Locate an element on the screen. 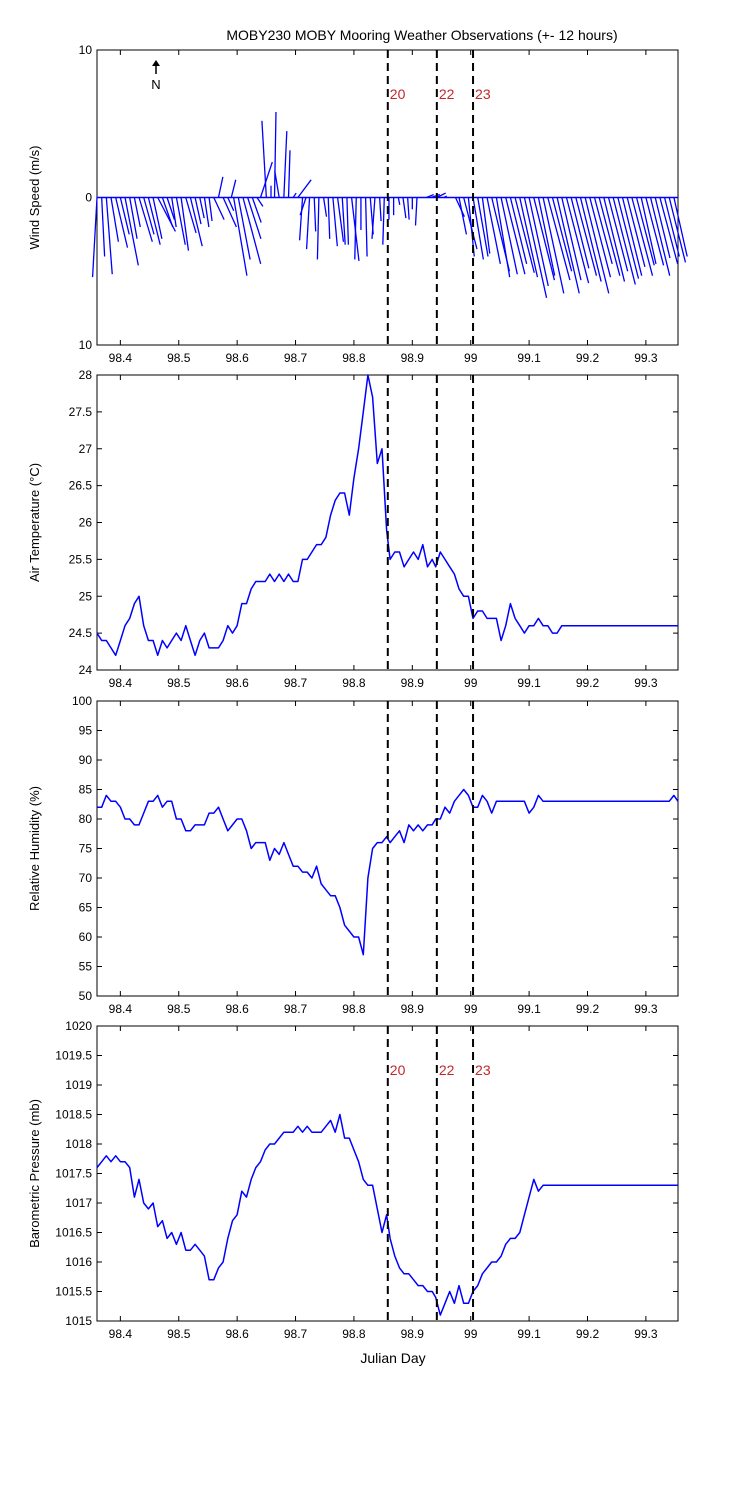  humidity-x-tick-label: 99.1 is located at coordinates (529, 1009).